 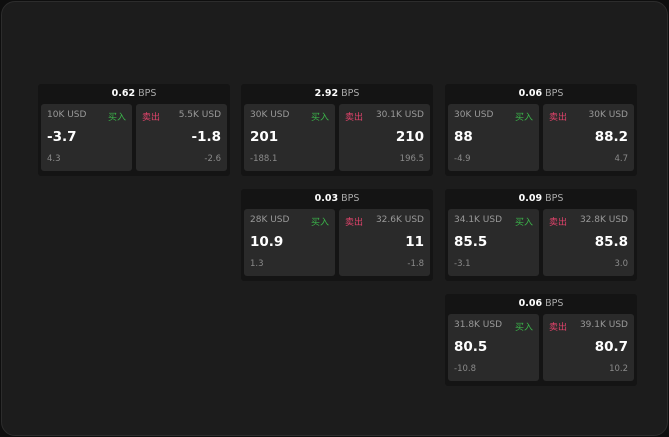 I want to click on buy-button: 34.1K USD 买入 85.5 -3.1, so click(x=493, y=242).